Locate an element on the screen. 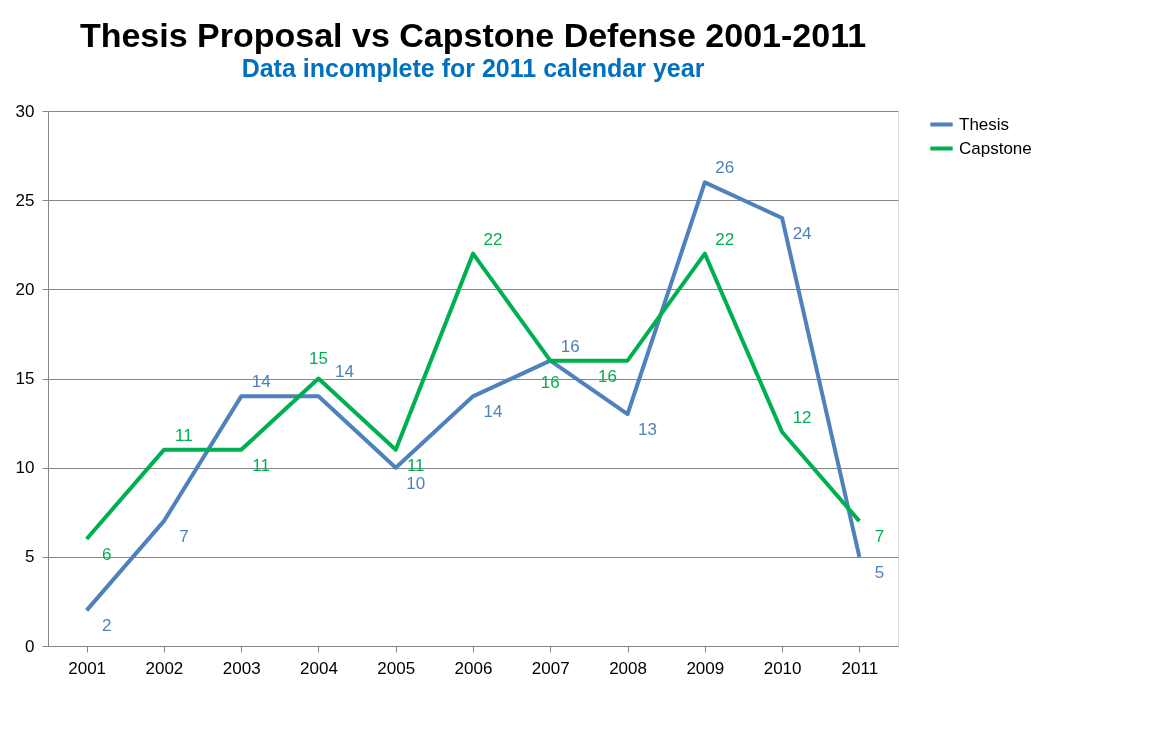 The width and height of the screenshot is (1163, 732). y-tick-label: 20 is located at coordinates (25, 289).